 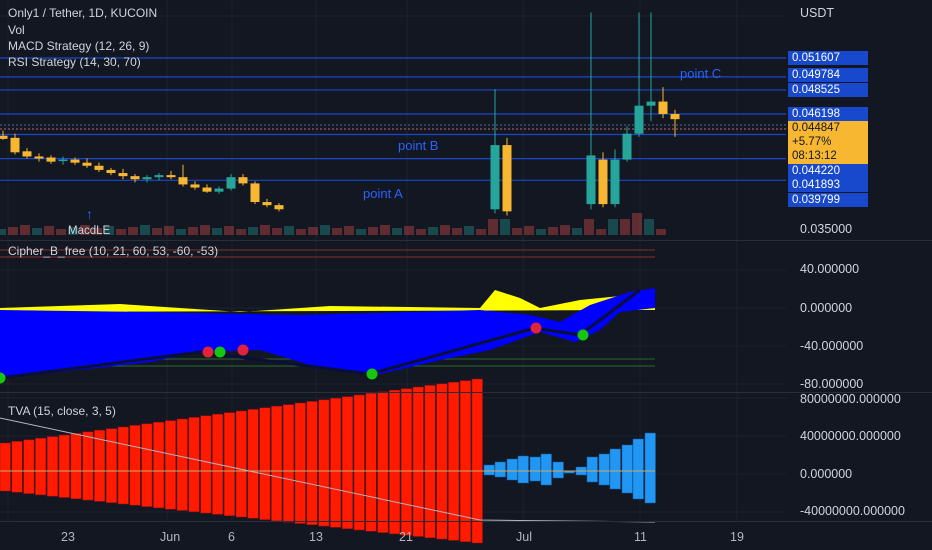 I want to click on price-badge: 0.041893, so click(x=828, y=185).